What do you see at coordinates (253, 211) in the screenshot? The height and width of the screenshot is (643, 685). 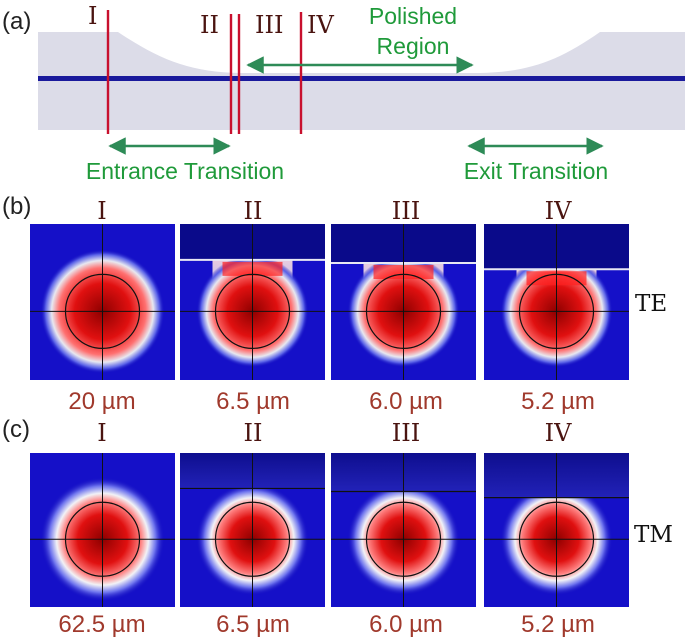 I see `b-title-II: II` at bounding box center [253, 211].